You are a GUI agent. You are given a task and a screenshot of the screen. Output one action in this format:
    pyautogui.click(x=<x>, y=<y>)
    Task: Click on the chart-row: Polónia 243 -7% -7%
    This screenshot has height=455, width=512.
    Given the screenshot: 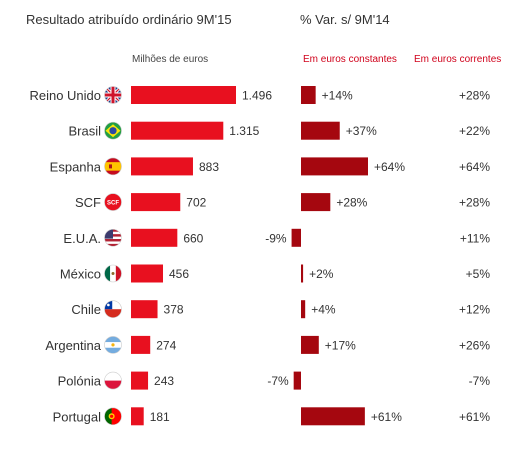 What is the action you would take?
    pyautogui.click(x=274, y=380)
    